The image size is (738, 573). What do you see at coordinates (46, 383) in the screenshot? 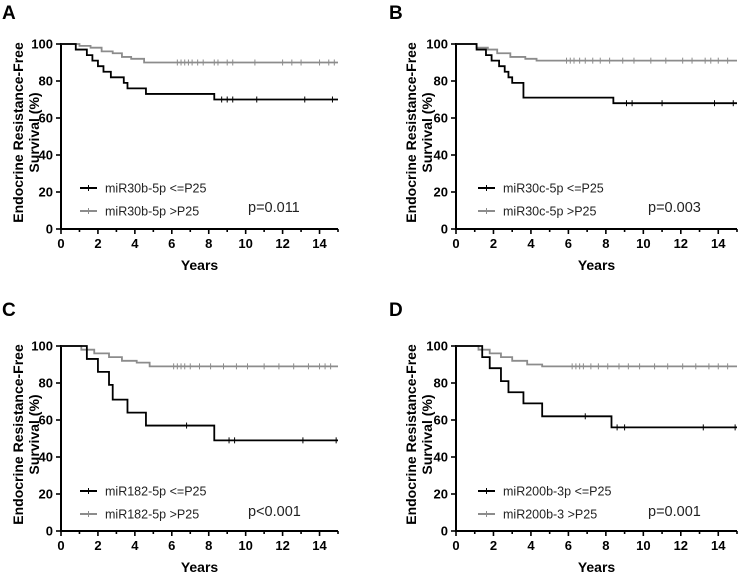
I see `panel-c-y-tick-label: 80` at bounding box center [46, 383].